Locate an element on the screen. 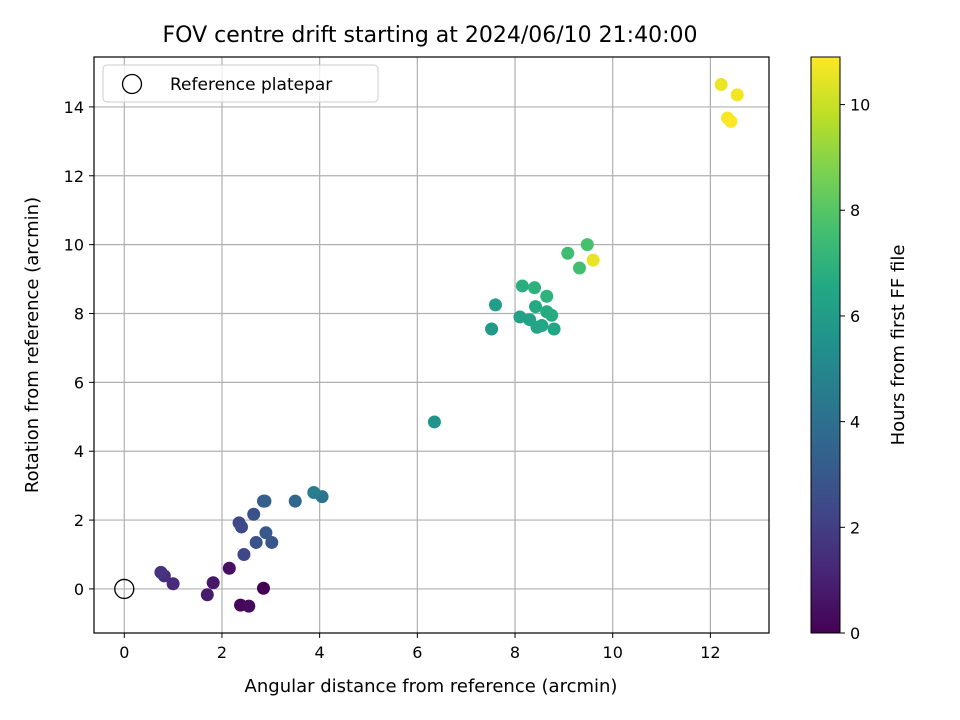 This screenshot has width=960, height=720. y-axis-ticks: 0 2 4 6 8 10 12 14 is located at coordinates (79, 348).